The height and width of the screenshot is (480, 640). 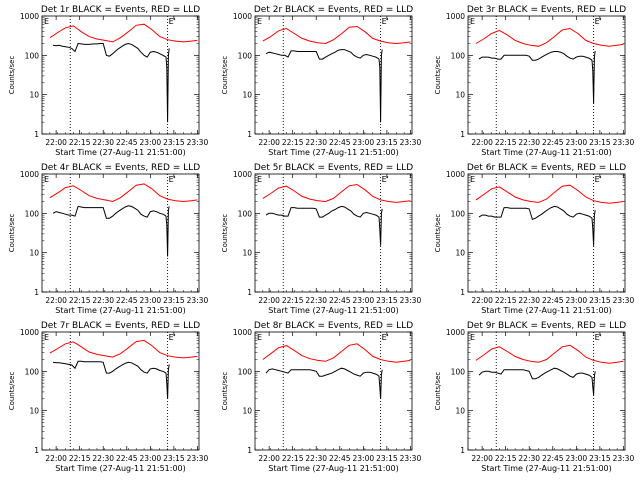 I want to click on panel-title: Det 4r BLACK = Events, RED = LLD, so click(x=120, y=168).